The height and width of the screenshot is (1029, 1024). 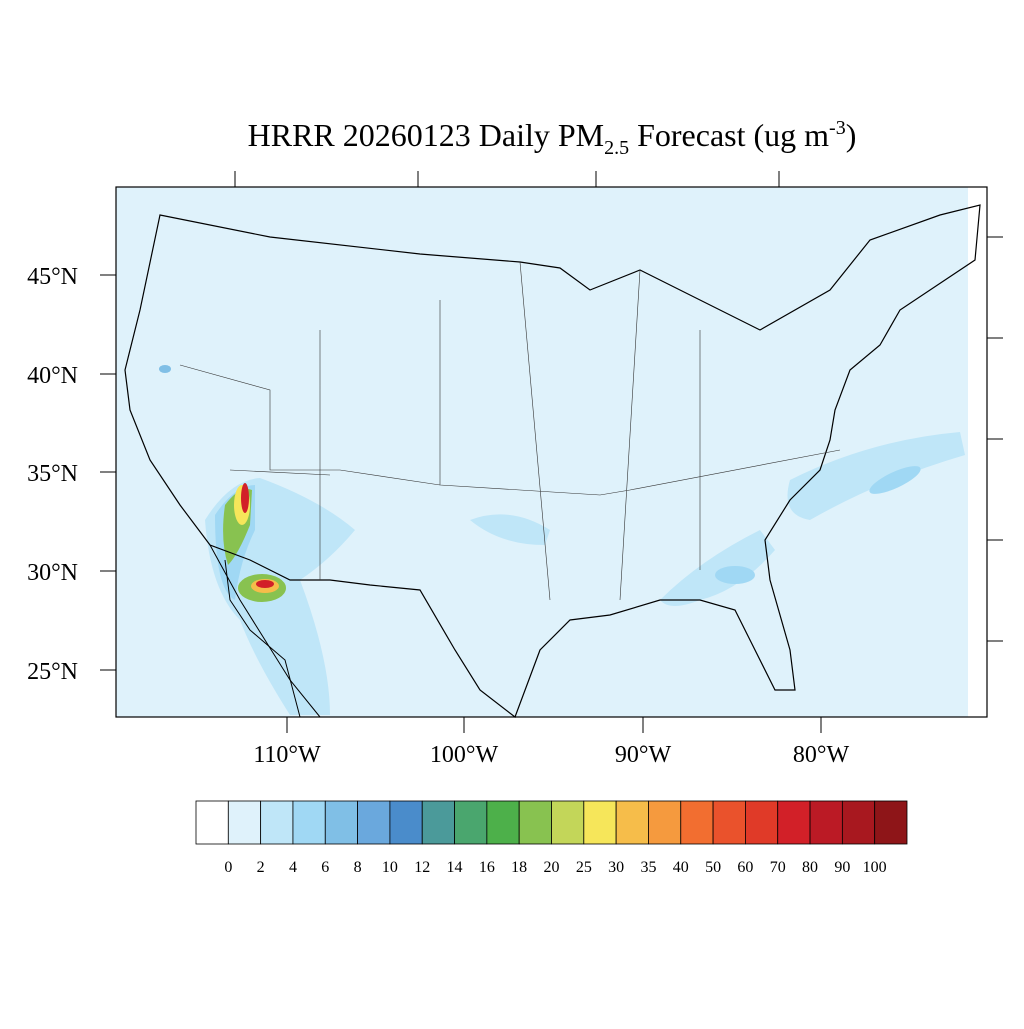 What do you see at coordinates (616, 148) in the screenshot?
I see `title-subscript: 2.5` at bounding box center [616, 148].